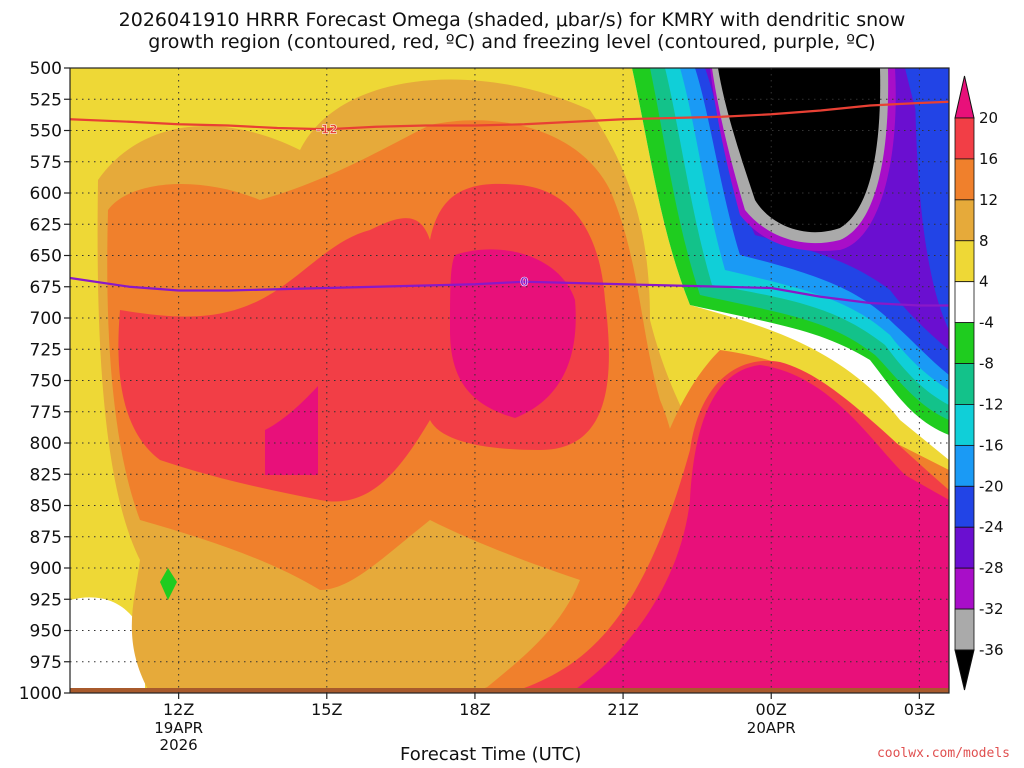 This screenshot has height=768, width=1024. What do you see at coordinates (326, 709) in the screenshot?
I see `x-tick-label: 15Z` at bounding box center [326, 709].